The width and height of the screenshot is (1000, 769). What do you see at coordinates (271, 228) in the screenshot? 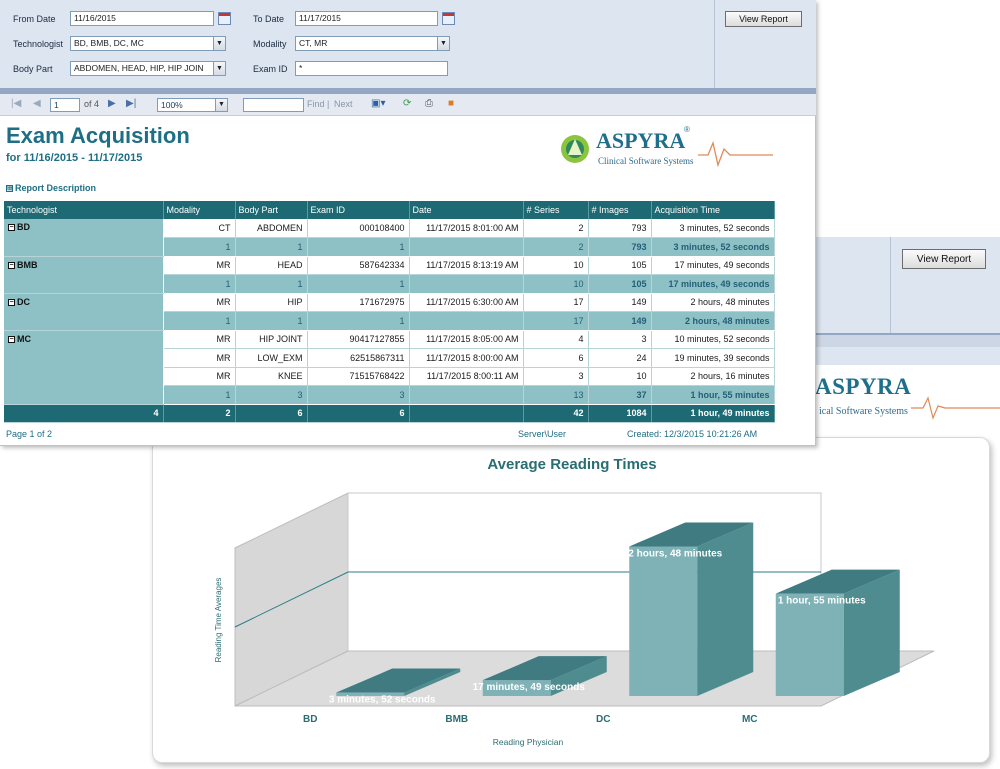
I see `table-cell: ABDOMEN` at bounding box center [271, 228].